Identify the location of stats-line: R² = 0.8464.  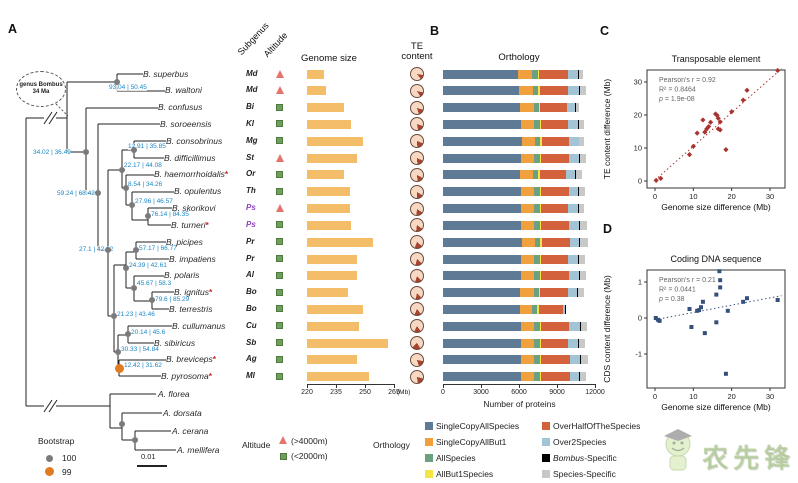
(677, 90).